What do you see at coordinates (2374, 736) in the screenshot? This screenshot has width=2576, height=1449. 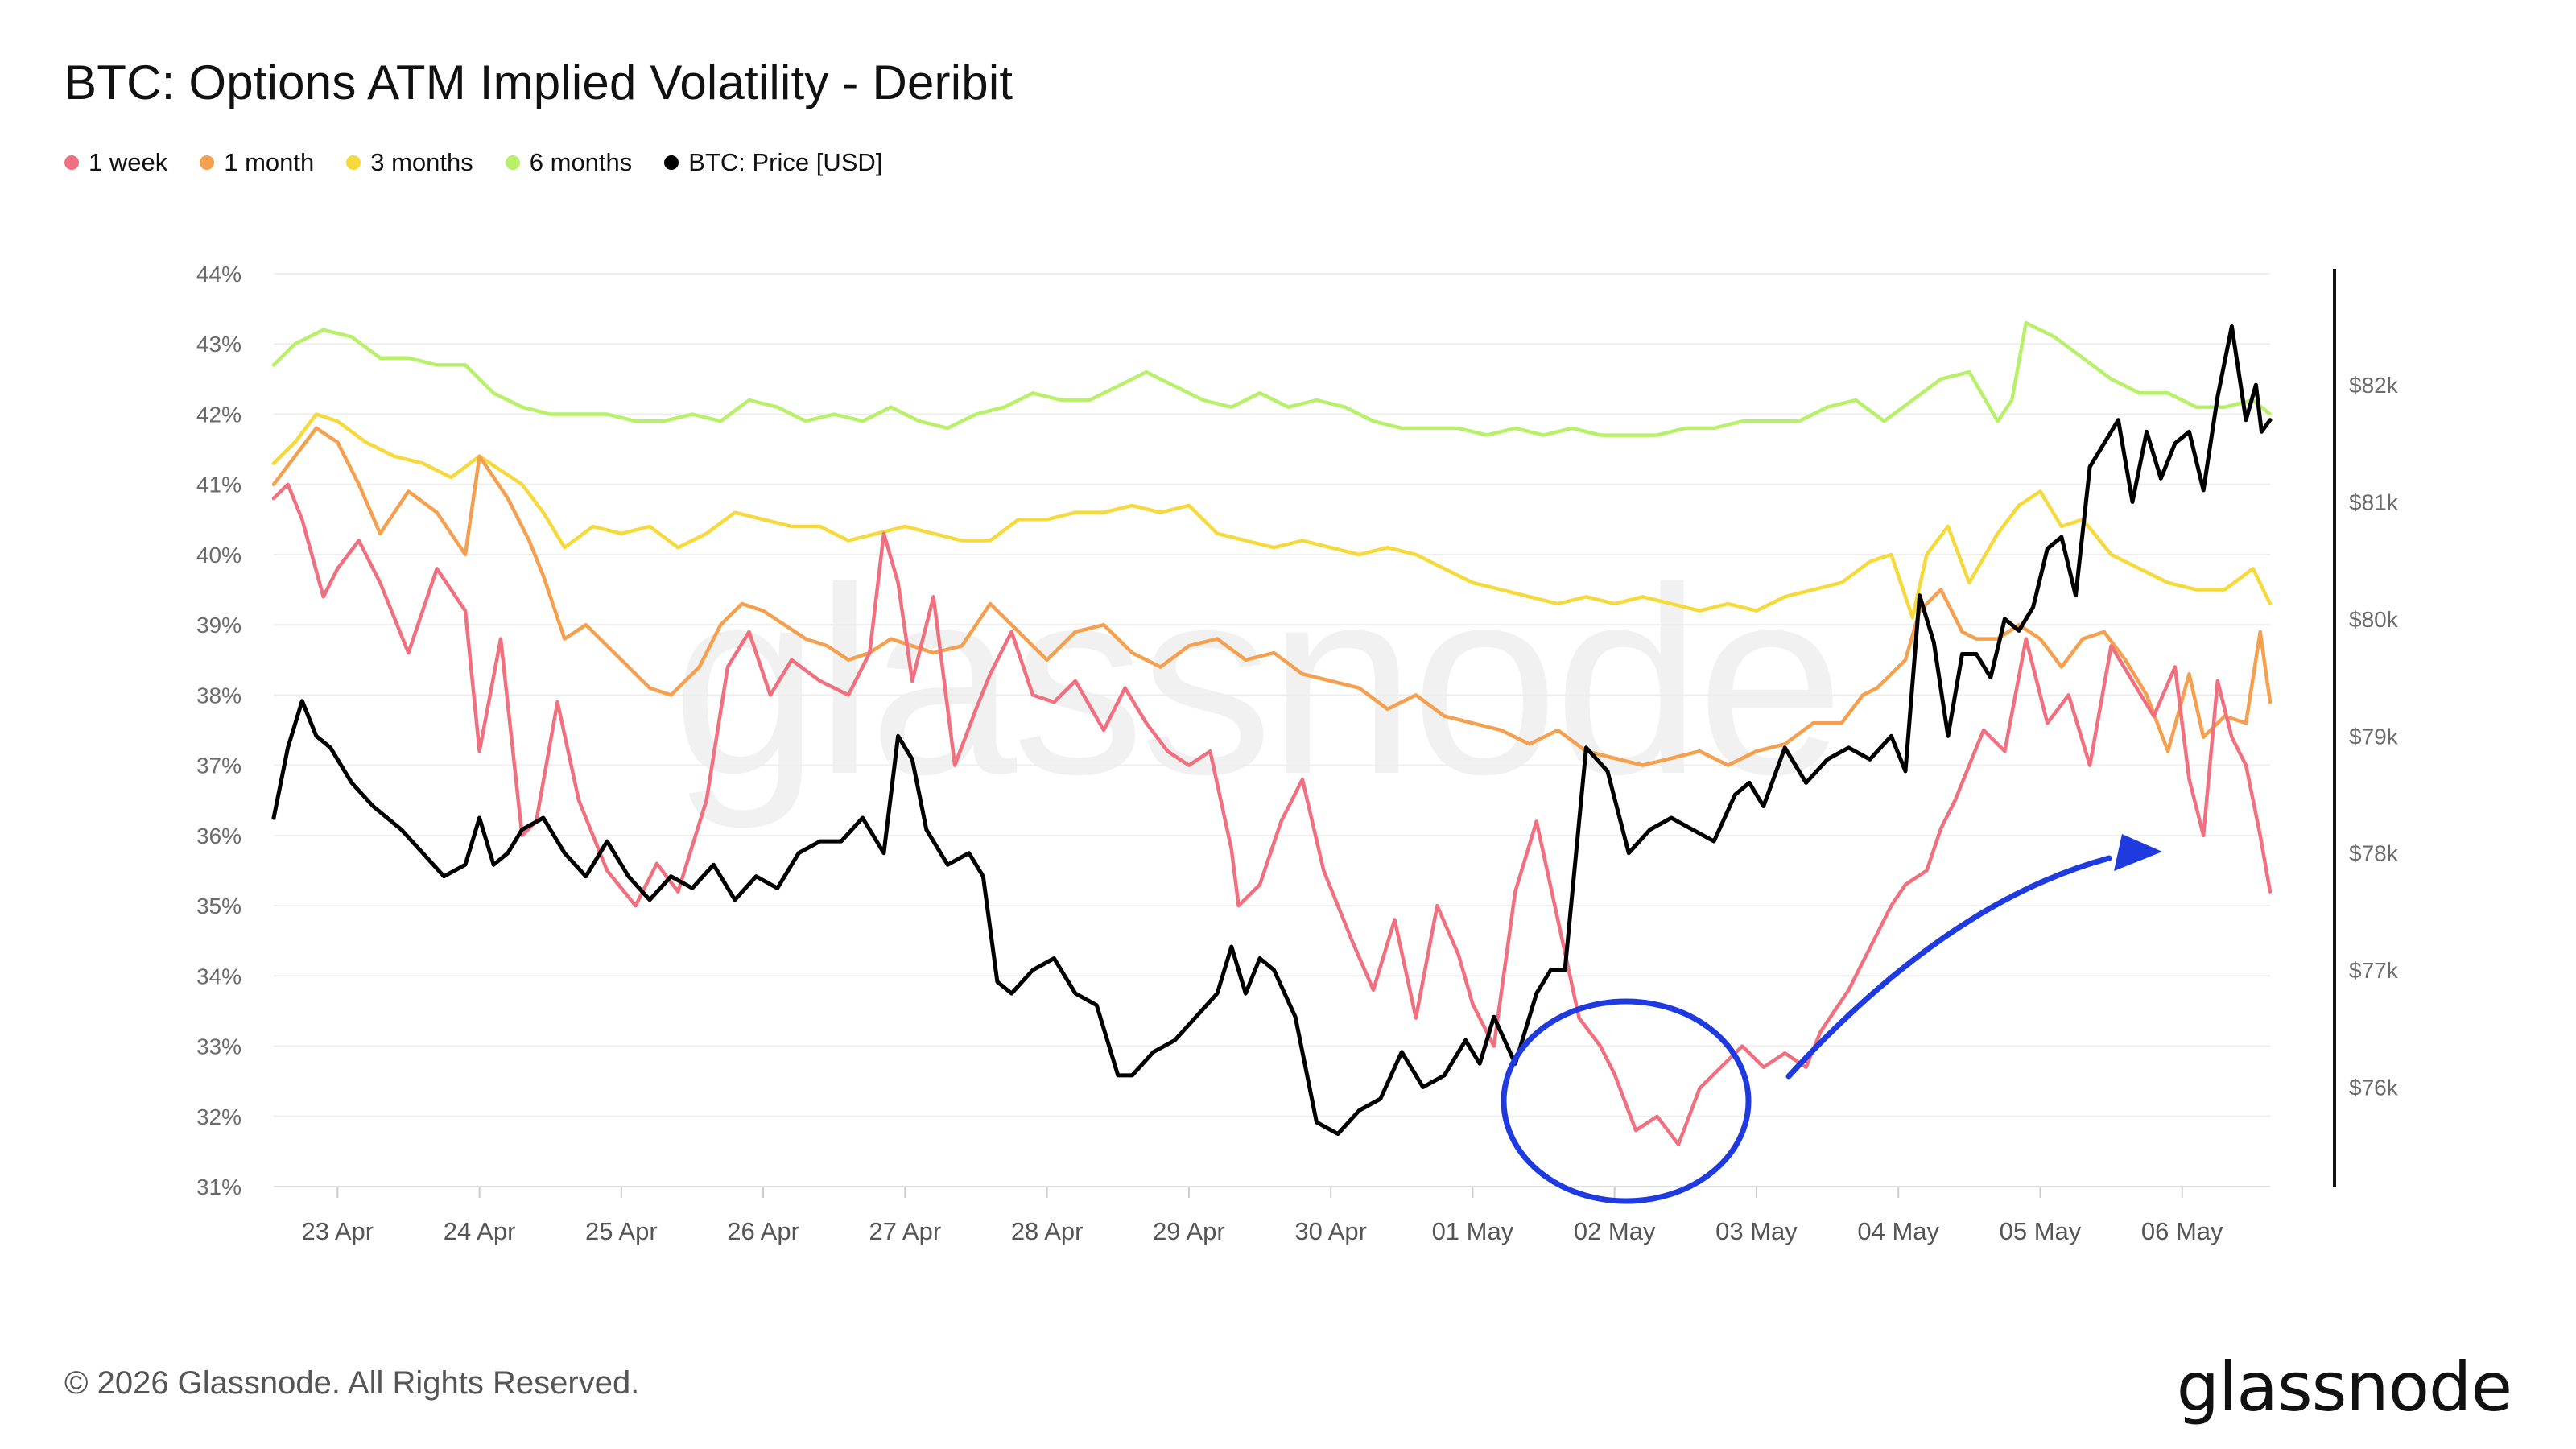 I see `y-right-tick-label: $79k` at bounding box center [2374, 736].